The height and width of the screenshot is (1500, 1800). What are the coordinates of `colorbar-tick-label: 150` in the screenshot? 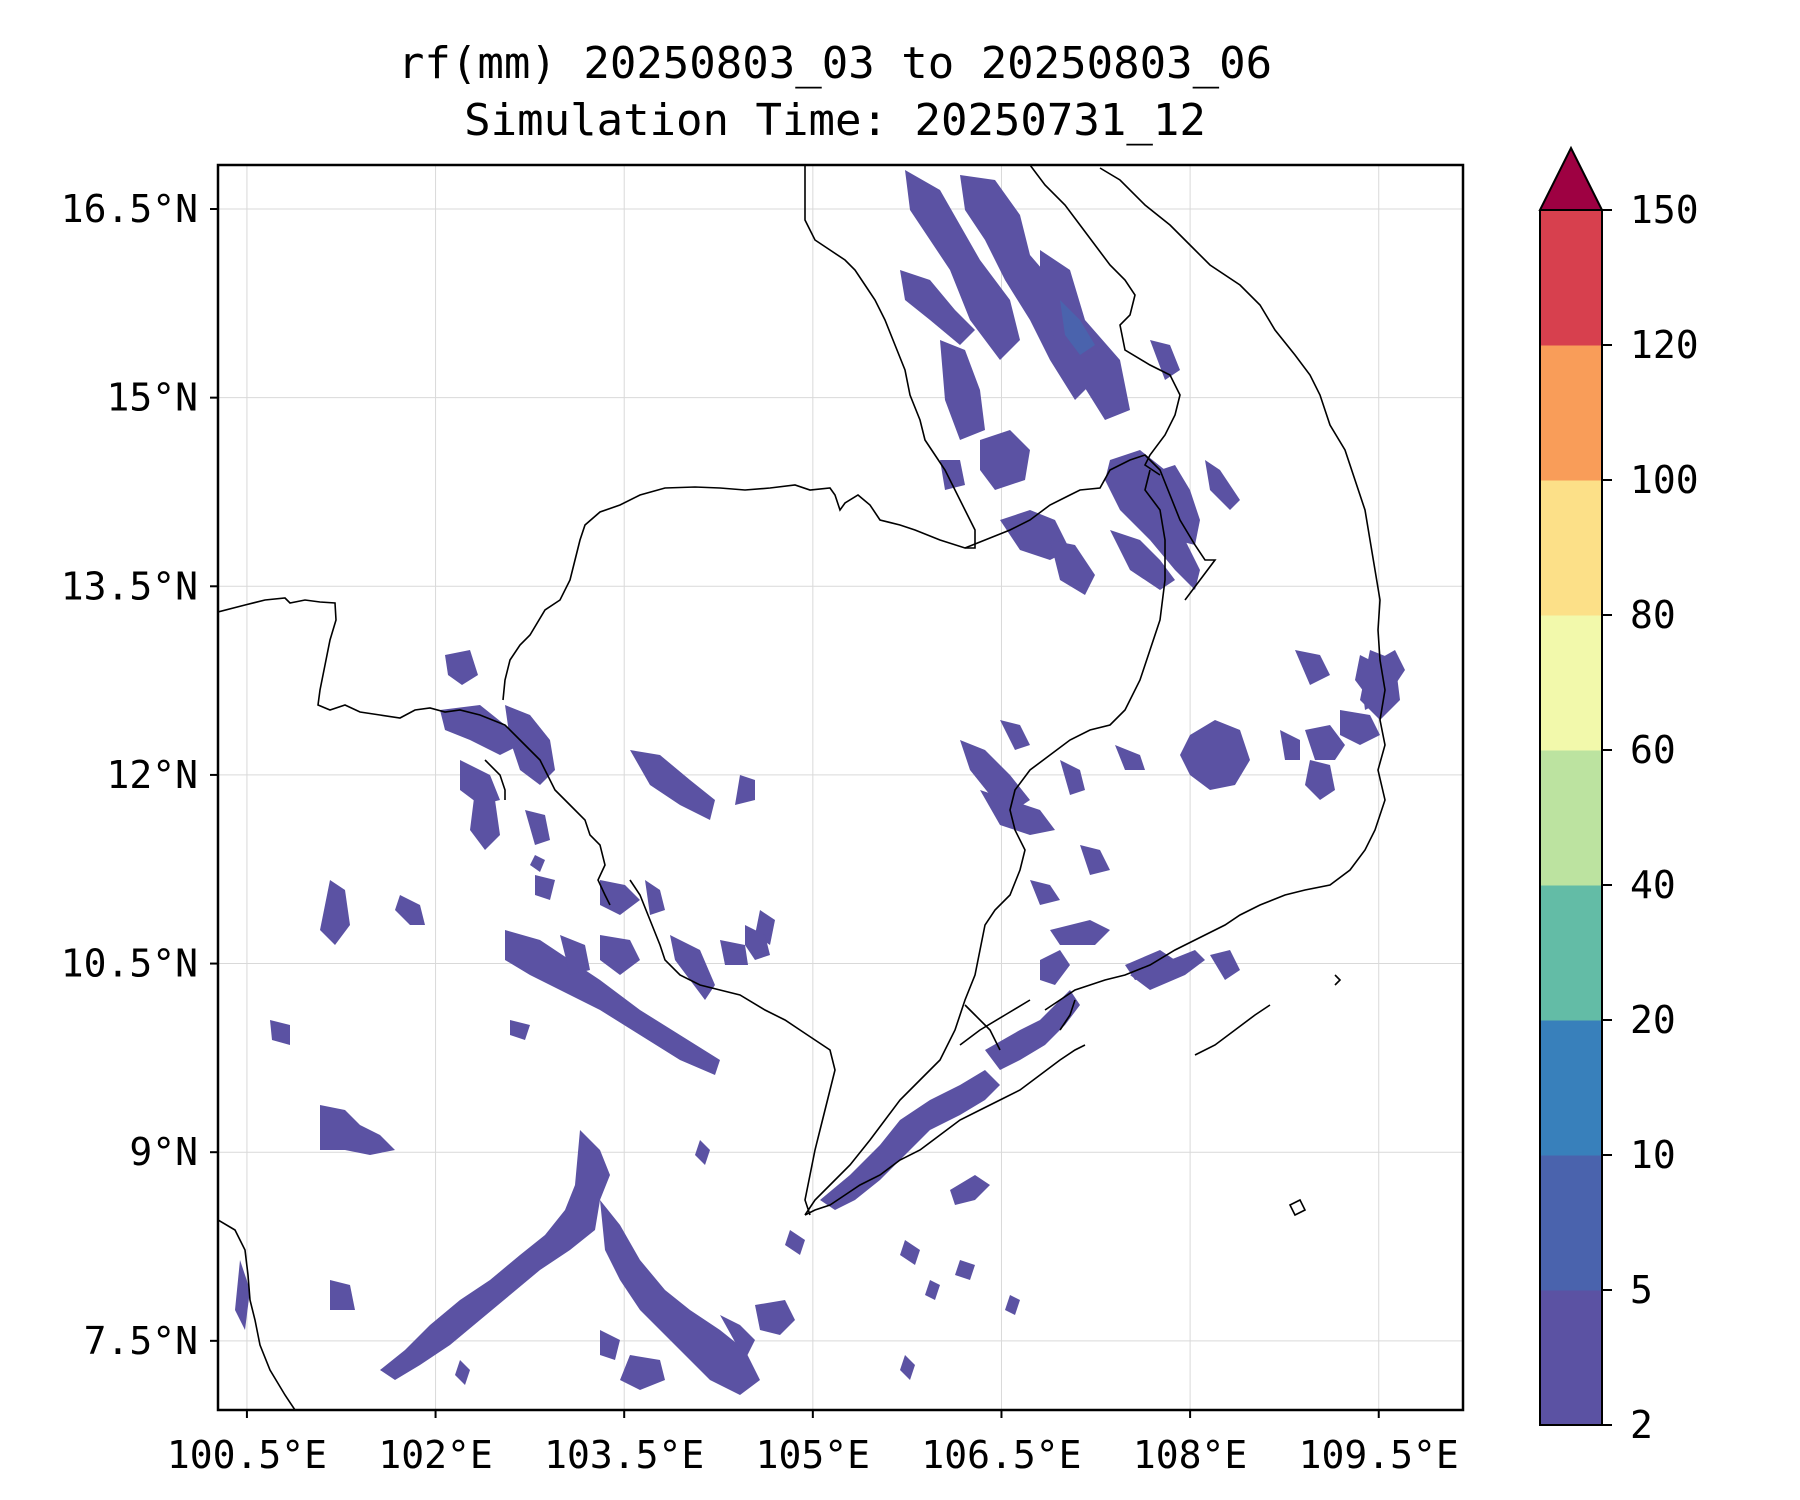 It's located at (1664, 210).